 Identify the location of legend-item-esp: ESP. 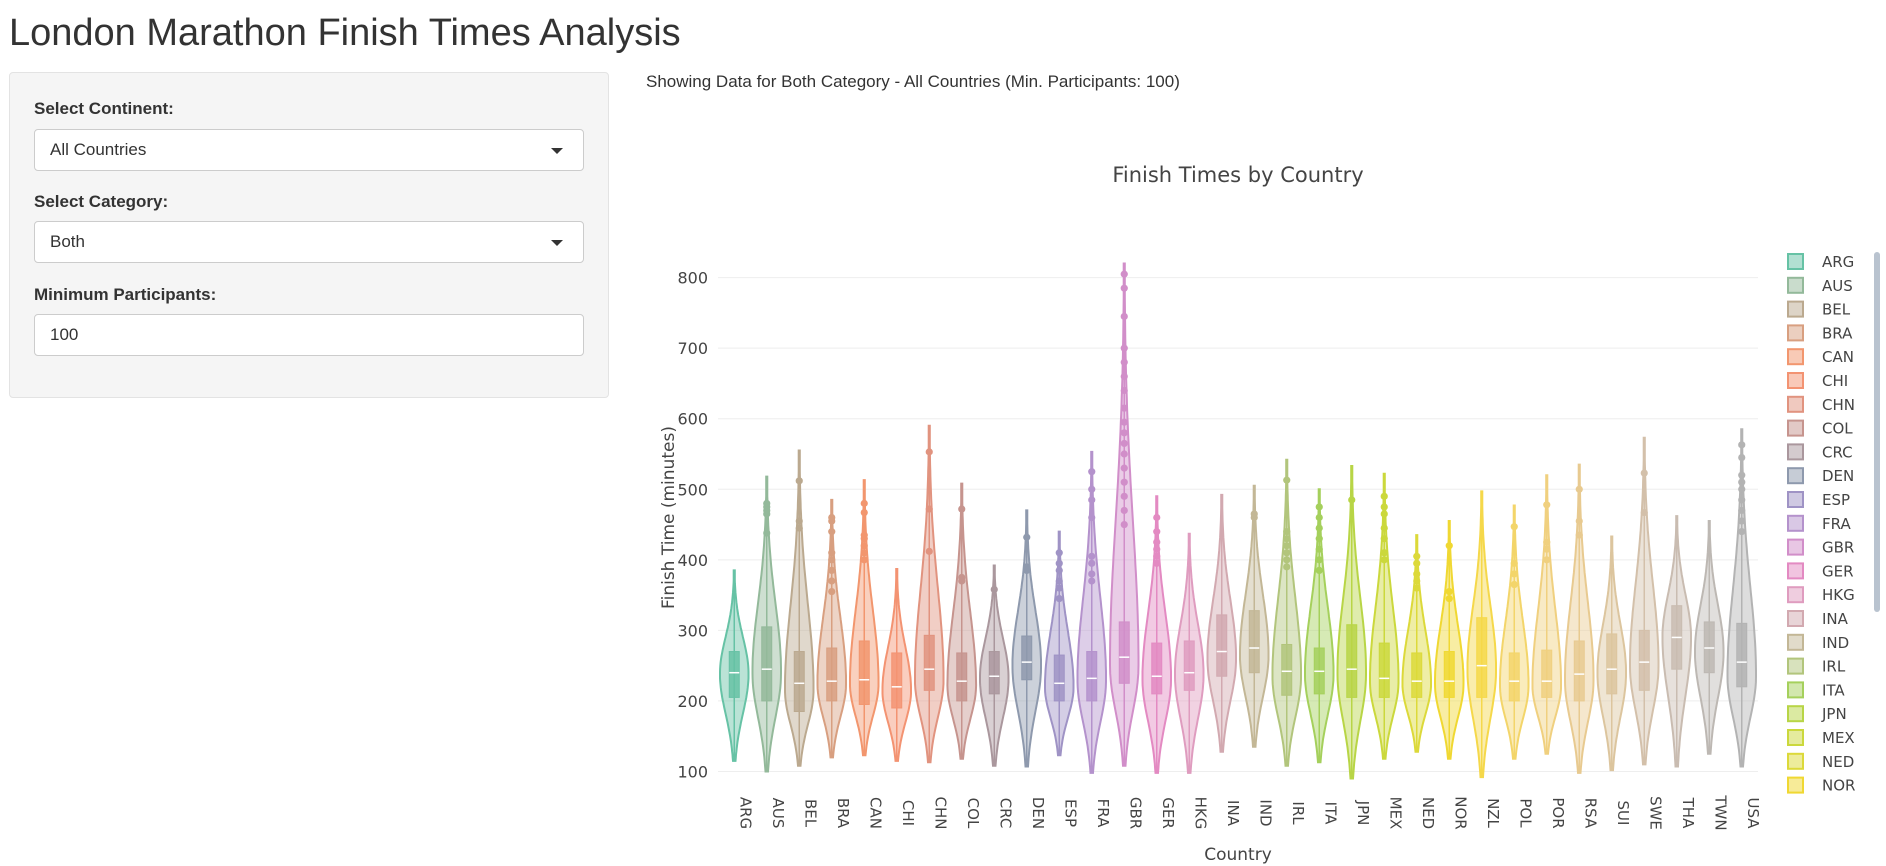
(1818, 500).